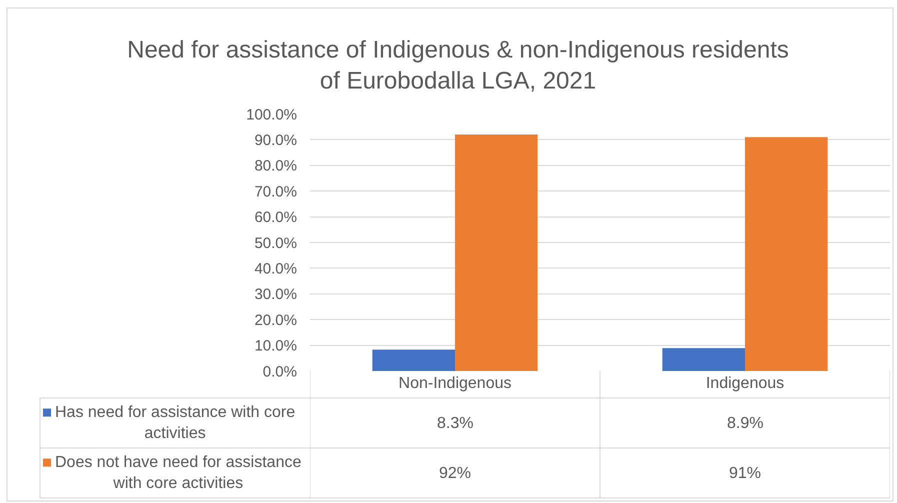 Image resolution: width=897 pixels, height=503 pixels. I want to click on y-tick-label: 30.0%, so click(275, 295).